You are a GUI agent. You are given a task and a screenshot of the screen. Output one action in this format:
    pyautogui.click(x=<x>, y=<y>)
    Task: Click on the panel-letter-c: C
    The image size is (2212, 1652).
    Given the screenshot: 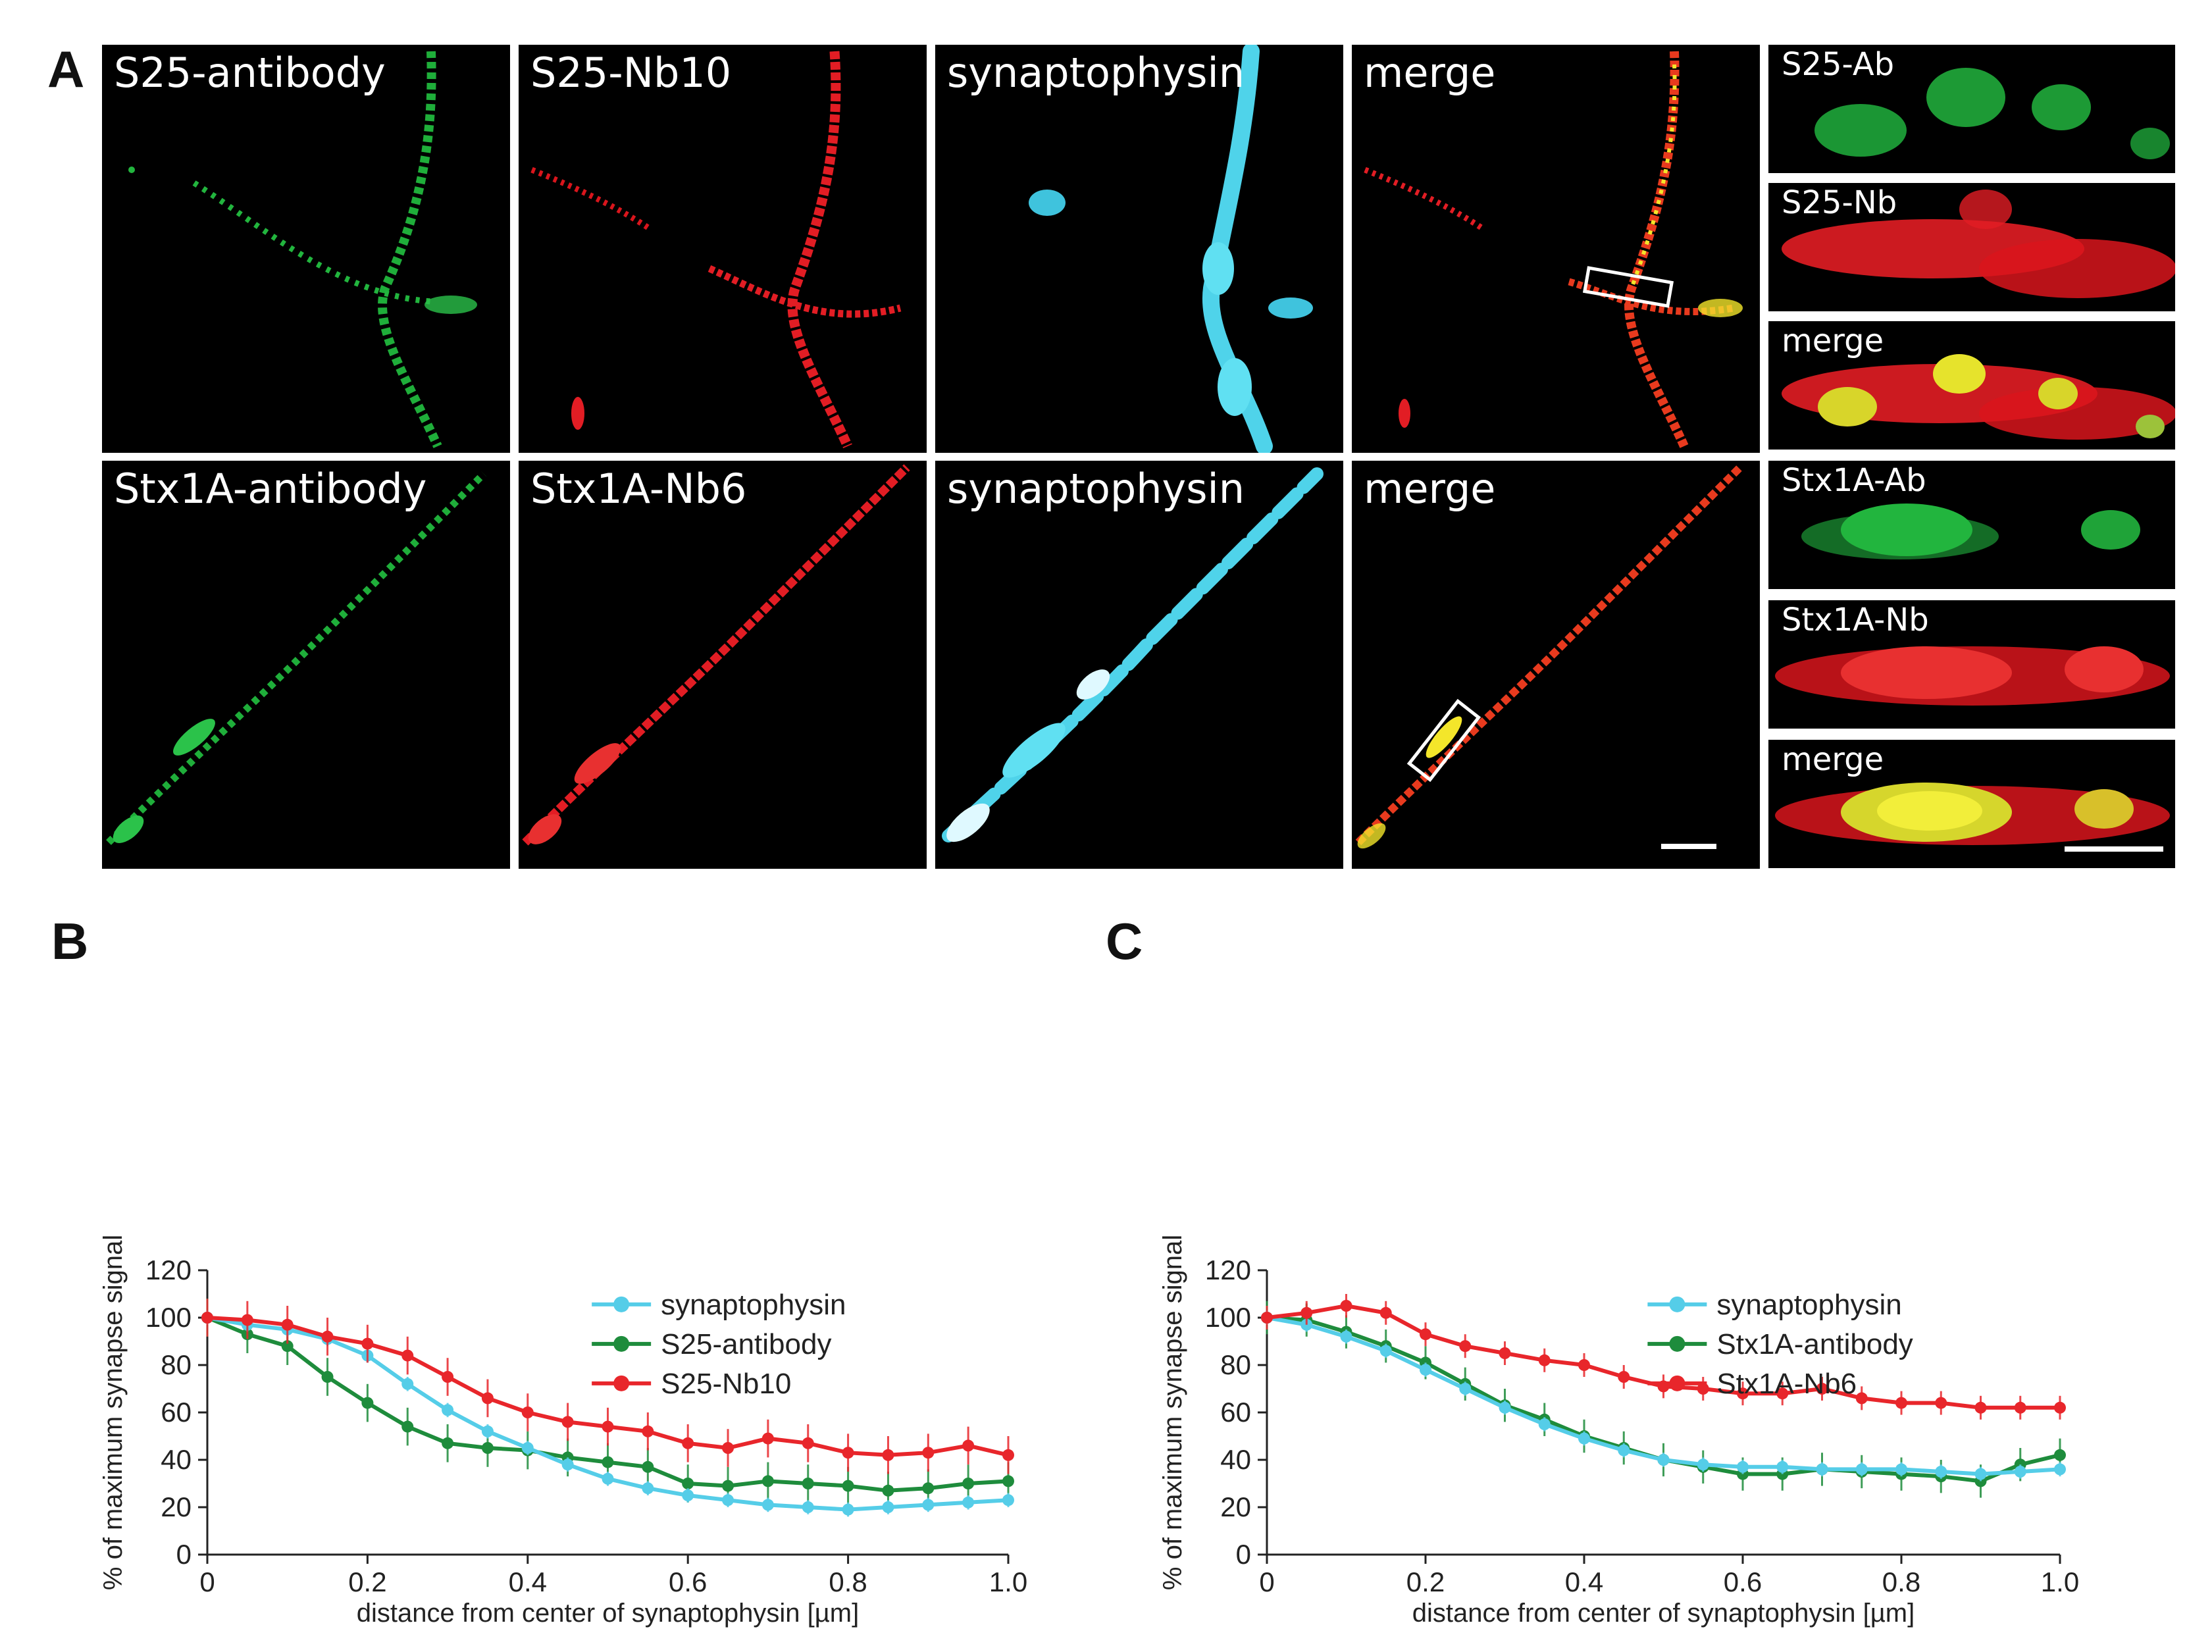 What is the action you would take?
    pyautogui.click(x=1124, y=941)
    